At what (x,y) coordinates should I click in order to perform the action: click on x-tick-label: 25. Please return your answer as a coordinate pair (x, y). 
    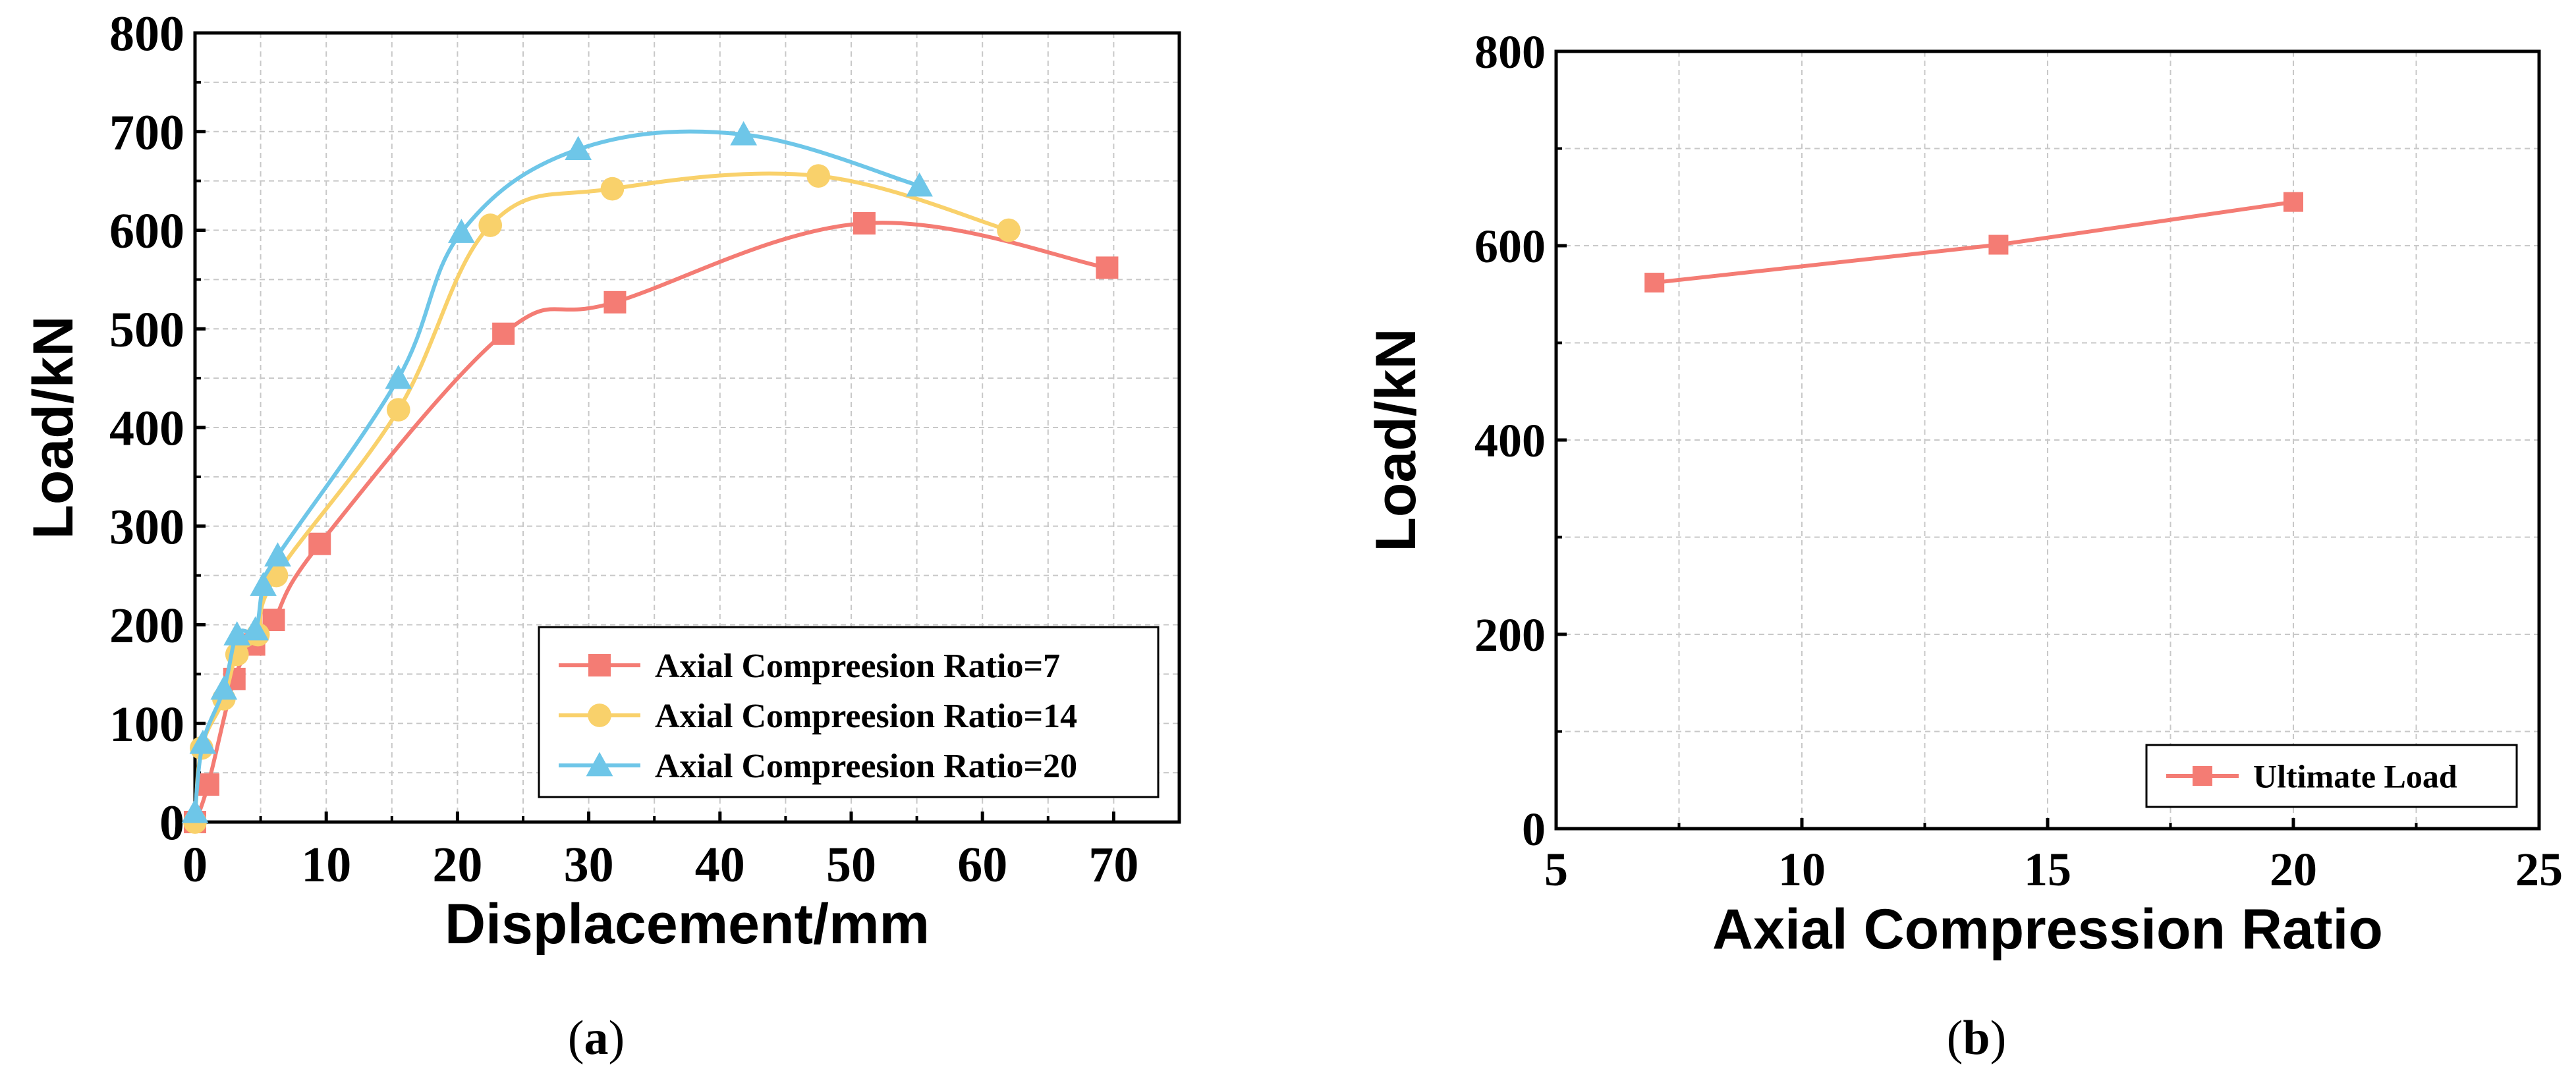
    Looking at the image, I should click on (2539, 869).